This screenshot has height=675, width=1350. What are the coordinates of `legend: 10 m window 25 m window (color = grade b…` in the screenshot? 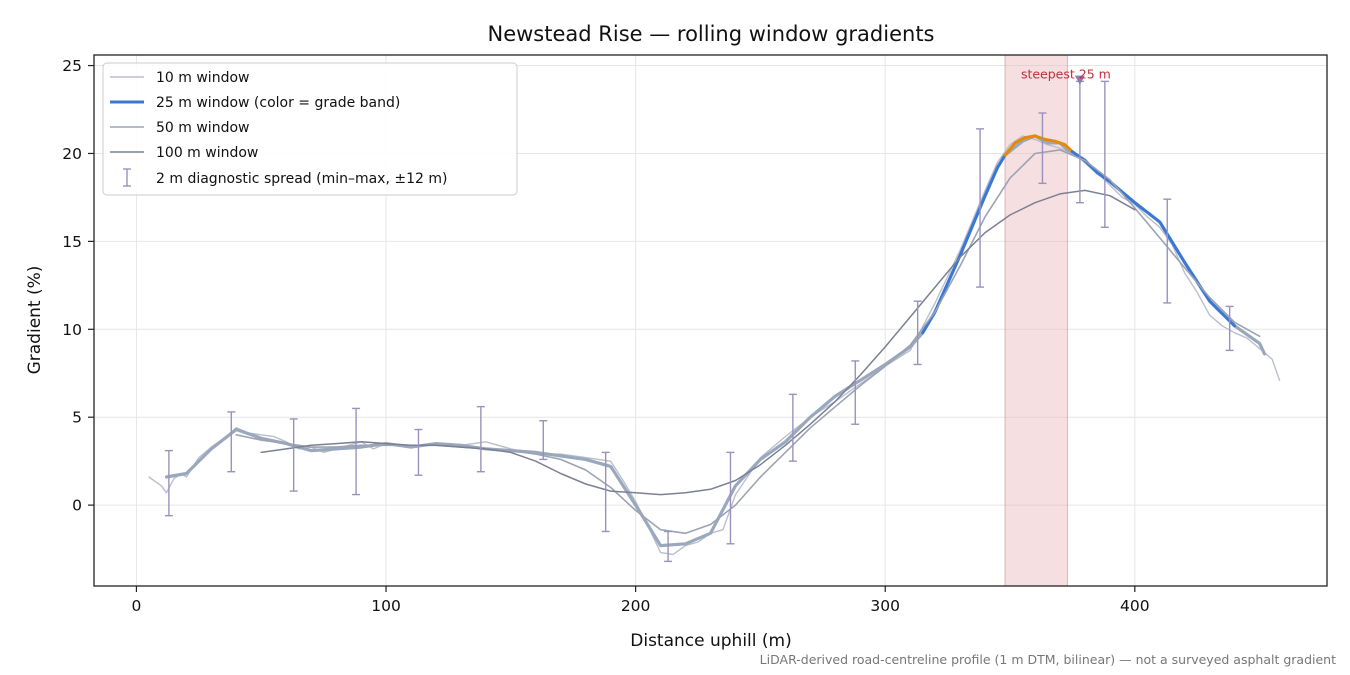 It's located at (310, 129).